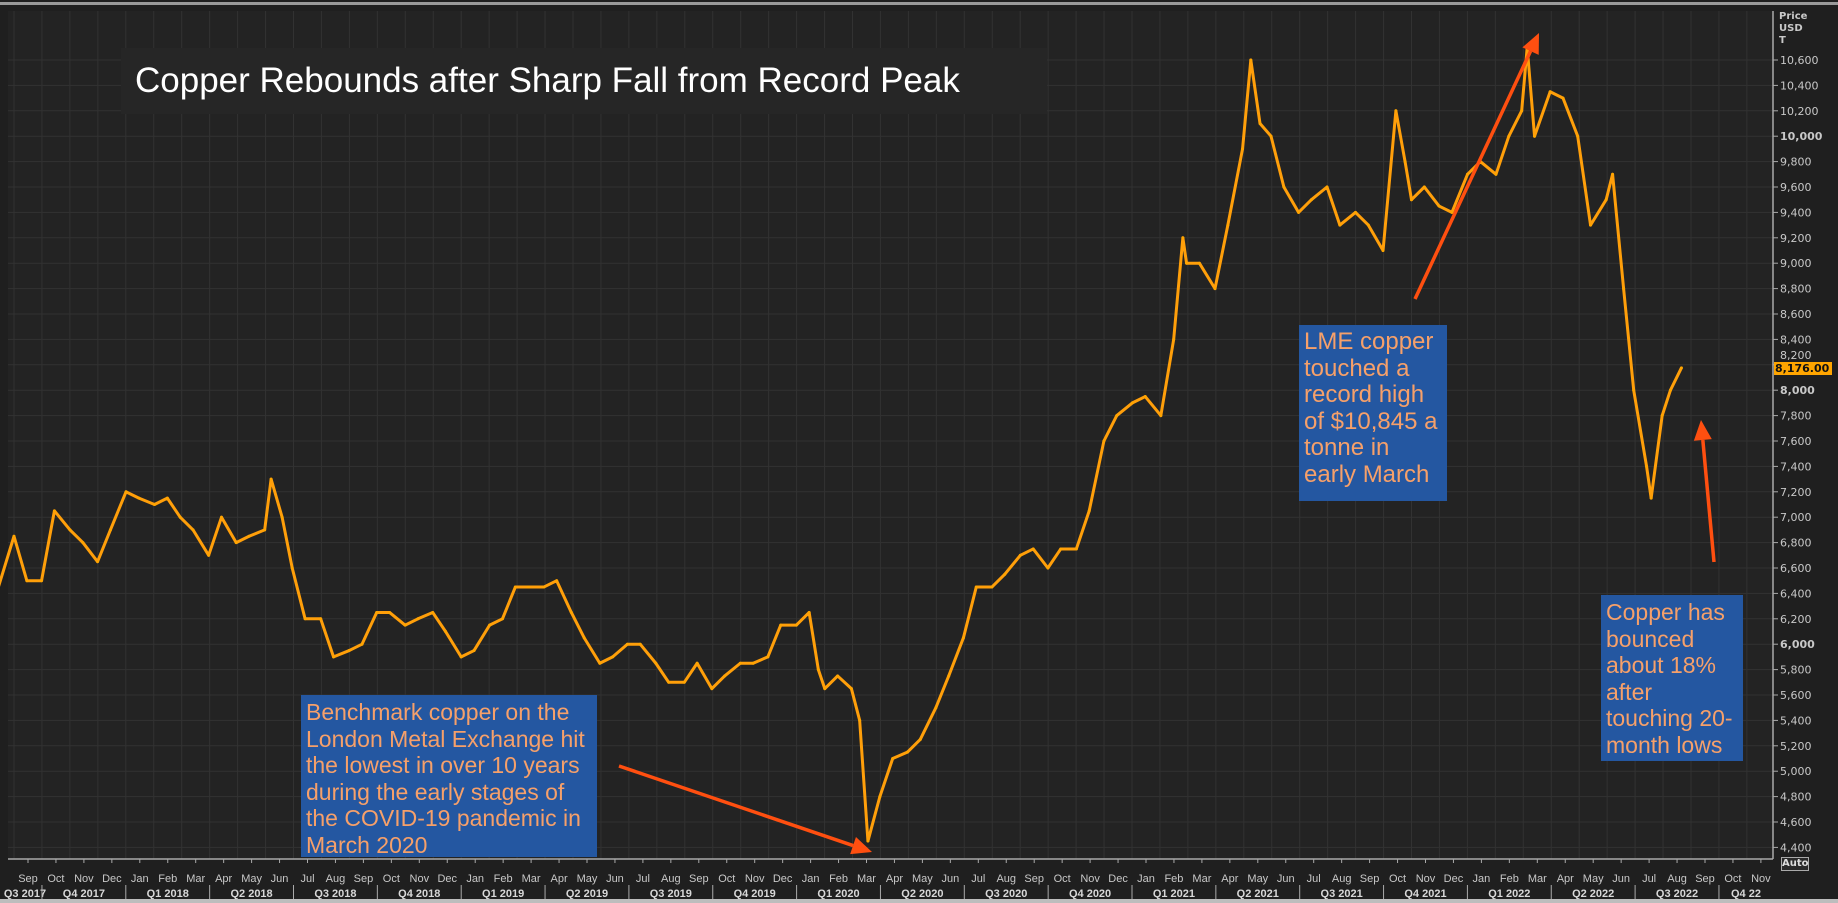  I want to click on y-tick-label: 10,200, so click(1799, 111).